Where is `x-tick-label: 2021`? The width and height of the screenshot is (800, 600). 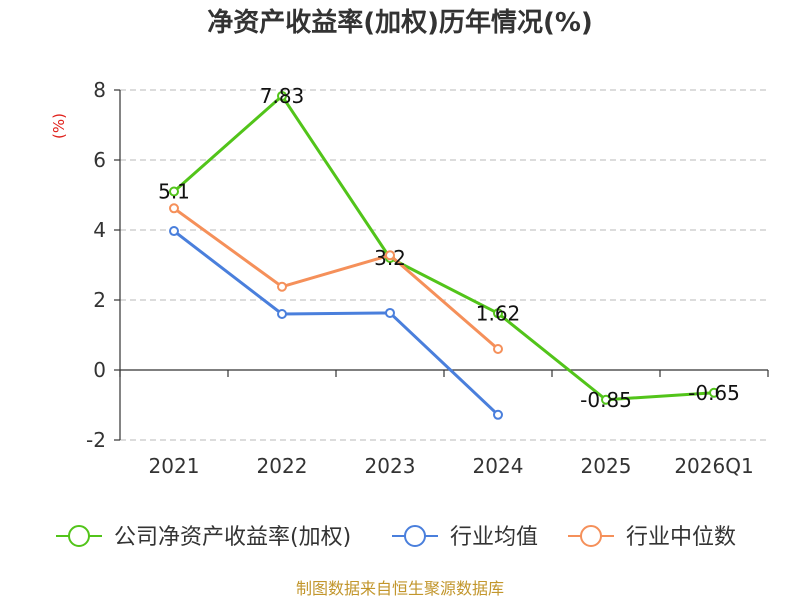
x-tick-label: 2021 is located at coordinates (174, 466).